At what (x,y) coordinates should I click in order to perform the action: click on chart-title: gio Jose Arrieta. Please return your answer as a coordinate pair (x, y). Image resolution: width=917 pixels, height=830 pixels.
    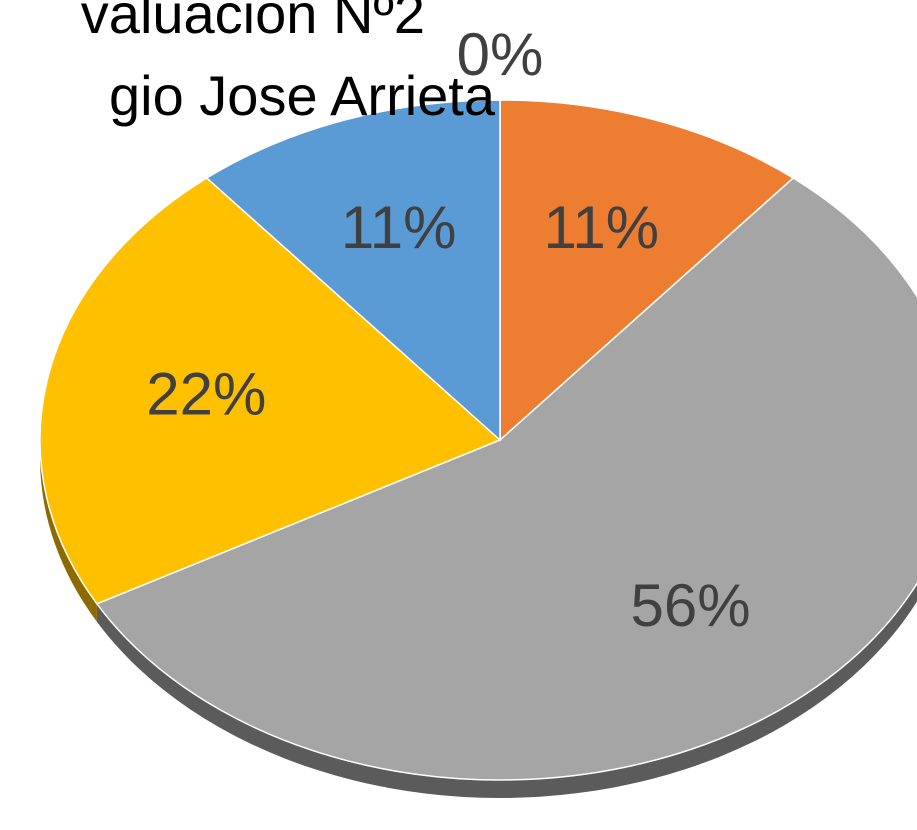
    Looking at the image, I should click on (302, 95).